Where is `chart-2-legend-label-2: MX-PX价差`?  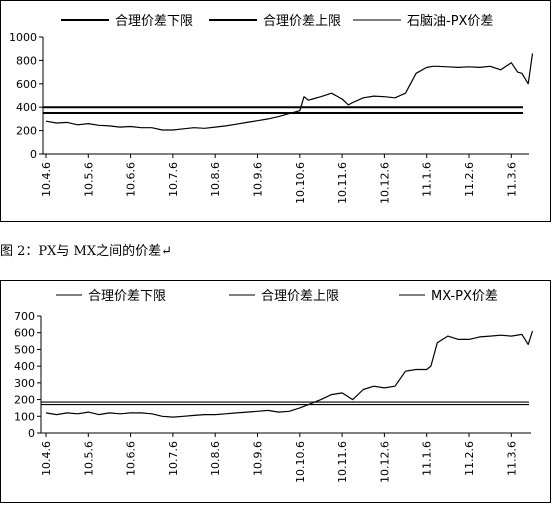
chart-2-legend-label-2: MX-PX价差 is located at coordinates (464, 296).